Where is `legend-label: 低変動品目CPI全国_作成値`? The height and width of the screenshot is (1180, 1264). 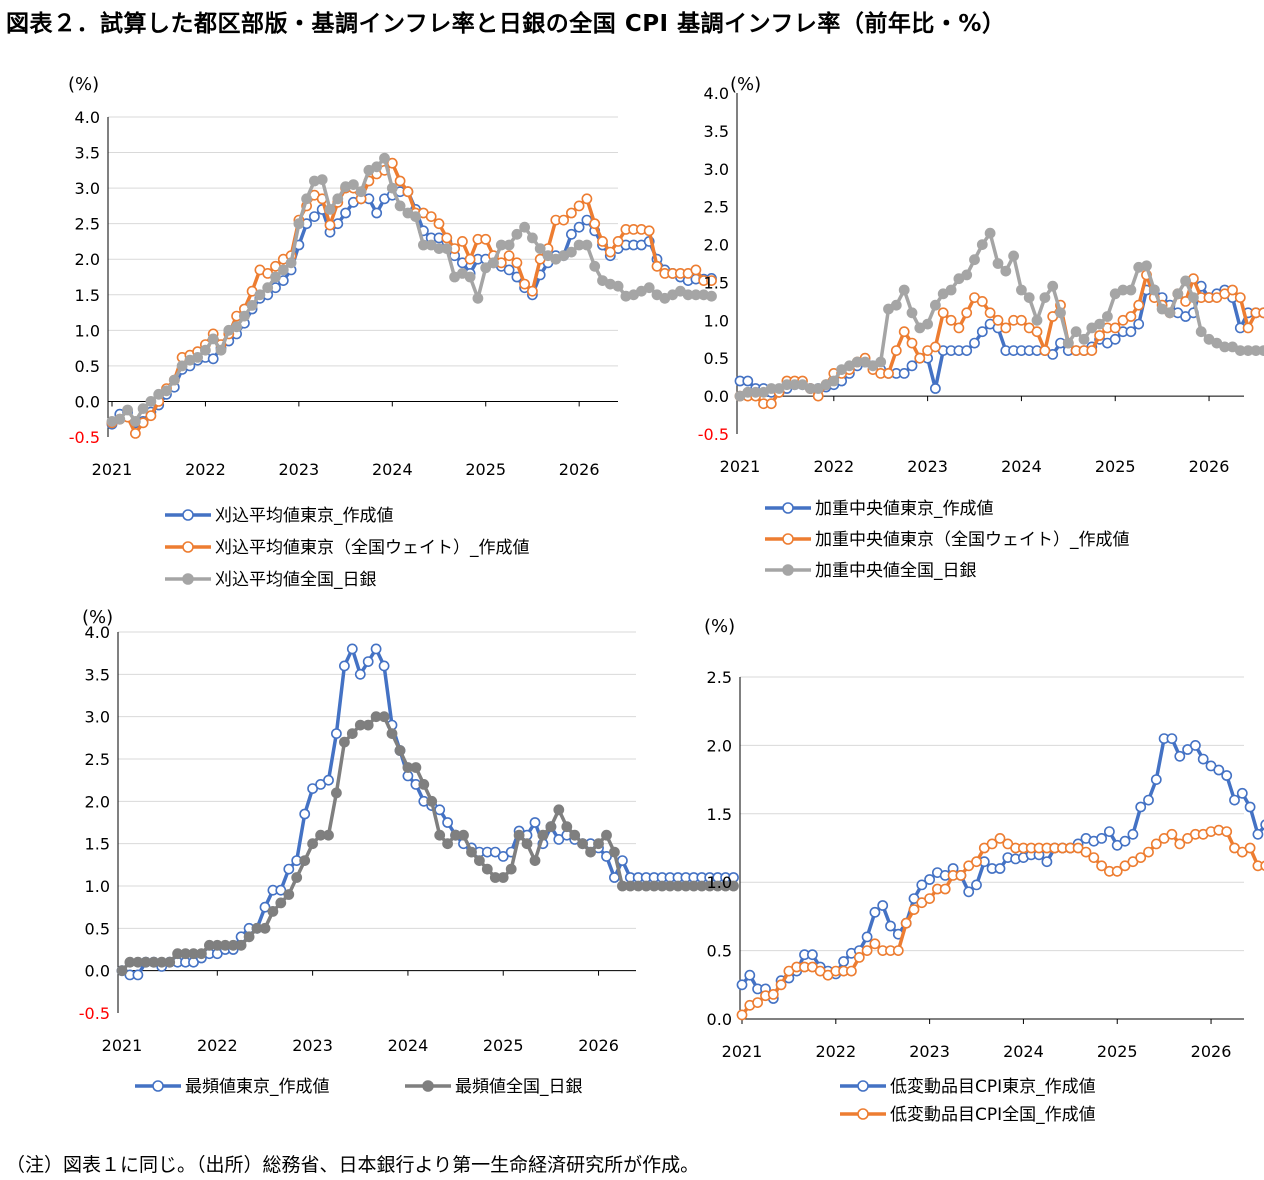 legend-label: 低変動品目CPI全国_作成値 is located at coordinates (993, 1115).